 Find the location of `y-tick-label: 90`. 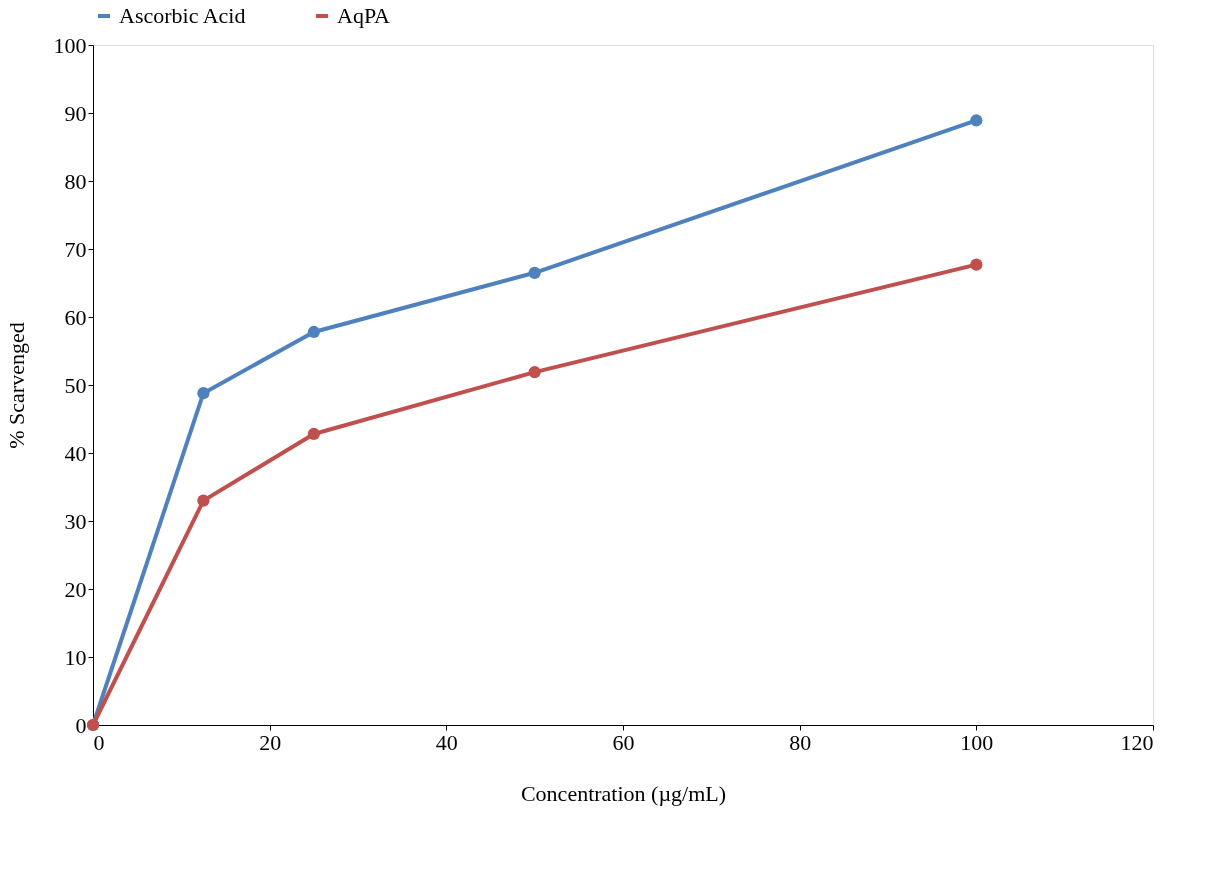

y-tick-label: 90 is located at coordinates (75, 113).